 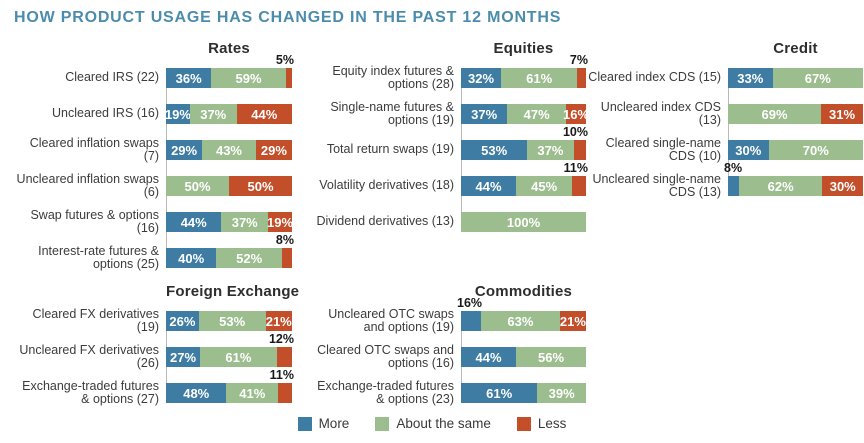 I want to click on stacked-bar: 61% 39%, so click(x=523, y=393).